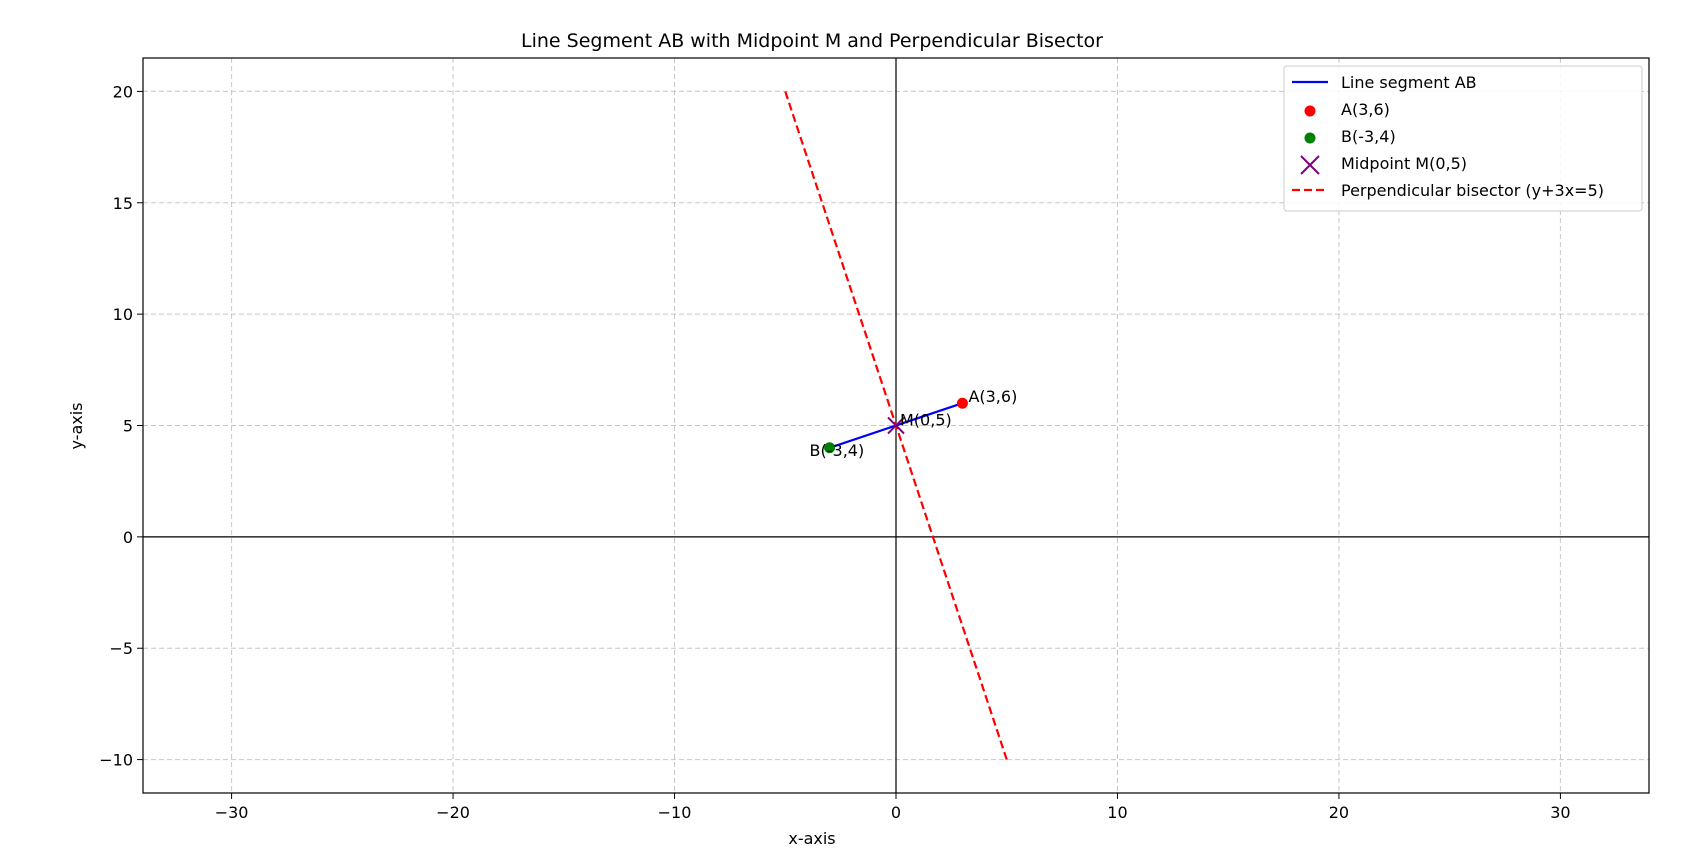 The image size is (1708, 867). Describe the element at coordinates (1339, 812) in the screenshot. I see `x-tick-label: 20` at that location.